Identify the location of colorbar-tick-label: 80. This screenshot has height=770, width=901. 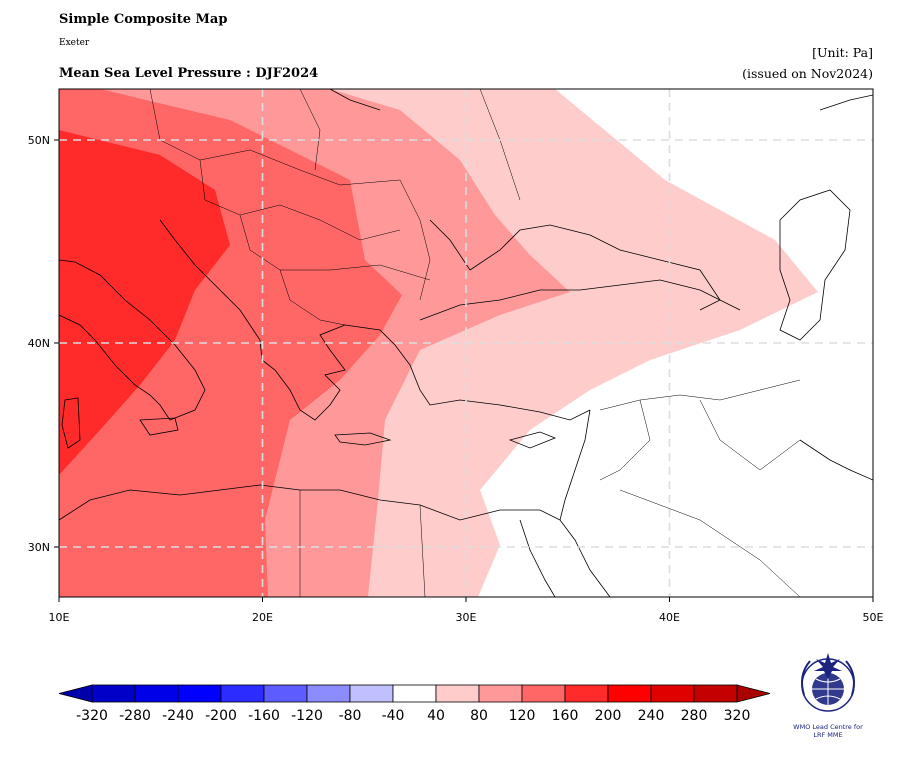
(479, 716).